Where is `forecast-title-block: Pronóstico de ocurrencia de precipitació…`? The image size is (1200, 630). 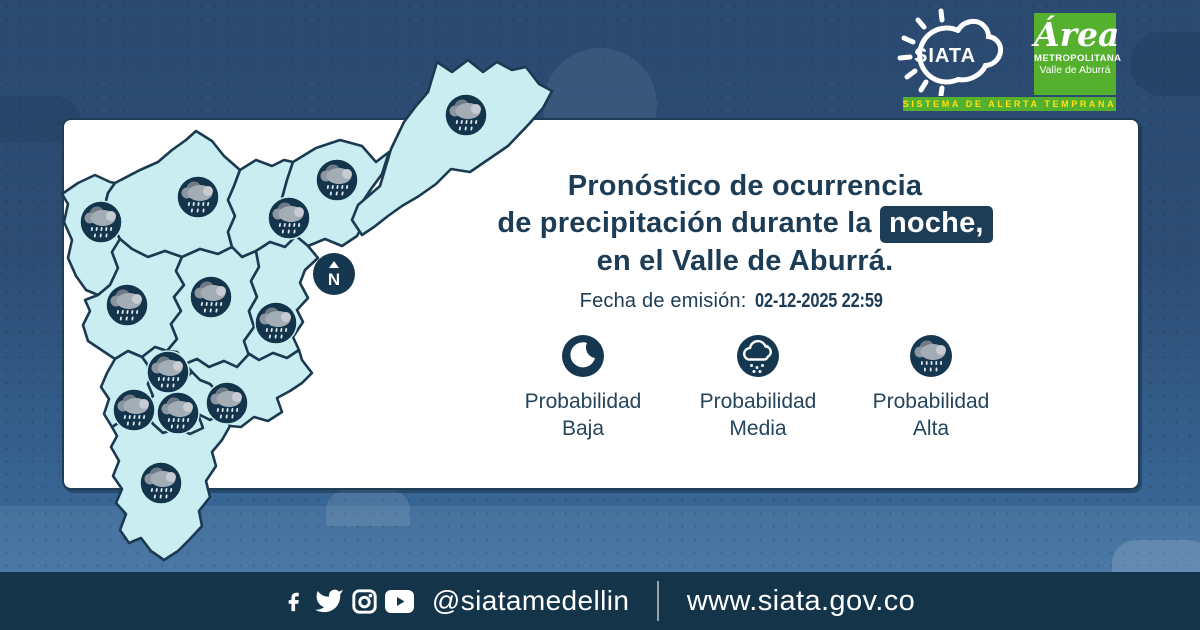 forecast-title-block: Pronóstico de ocurrencia de precipitació… is located at coordinates (745, 240).